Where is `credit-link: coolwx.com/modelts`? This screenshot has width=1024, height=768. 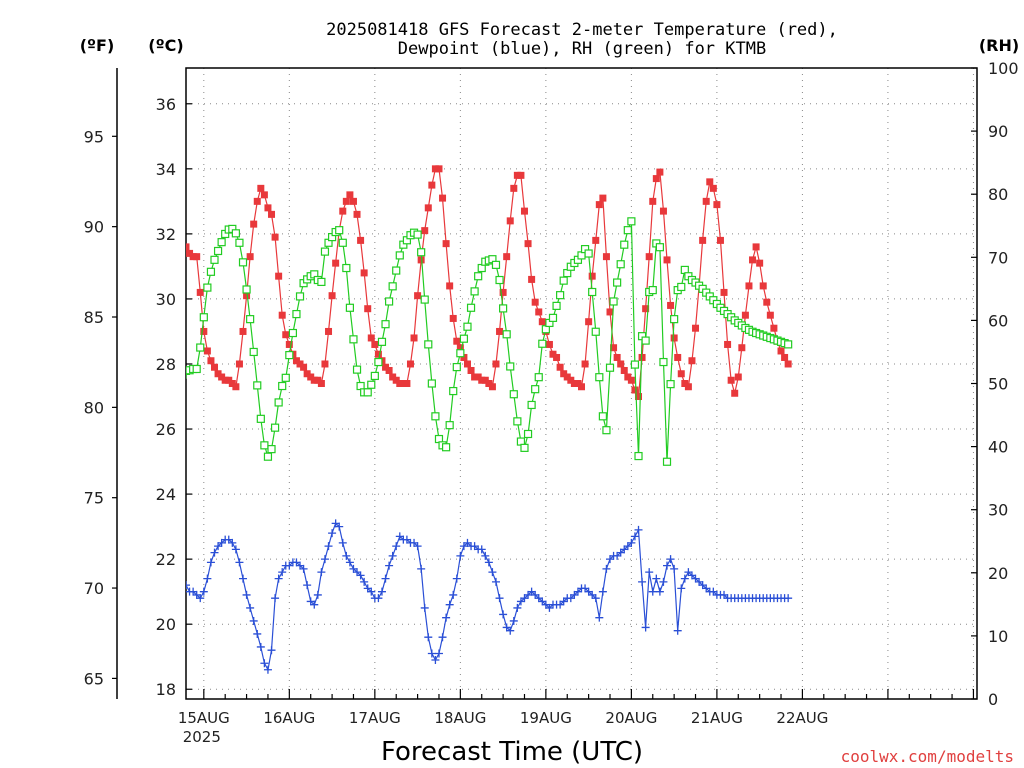
credit-link: coolwx.com/modelts is located at coordinates (927, 756).